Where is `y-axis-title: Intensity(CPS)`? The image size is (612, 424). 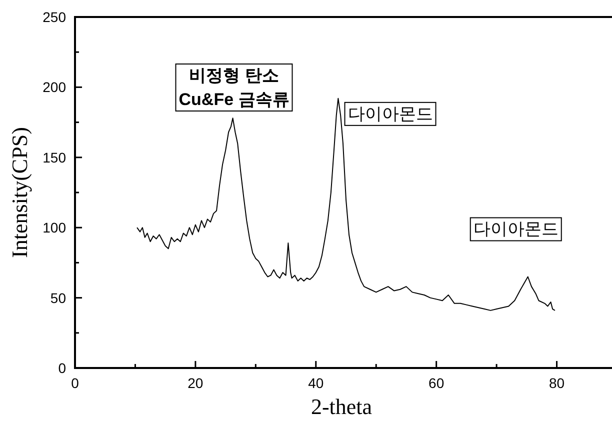 y-axis-title: Intensity(CPS) is located at coordinates (19, 192).